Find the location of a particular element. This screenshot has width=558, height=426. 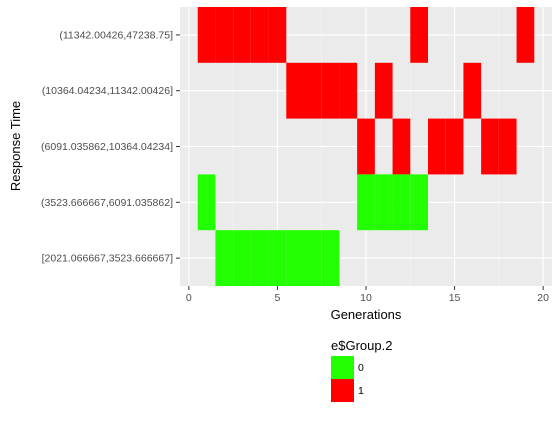

x-tick-label: 20 is located at coordinates (543, 298).